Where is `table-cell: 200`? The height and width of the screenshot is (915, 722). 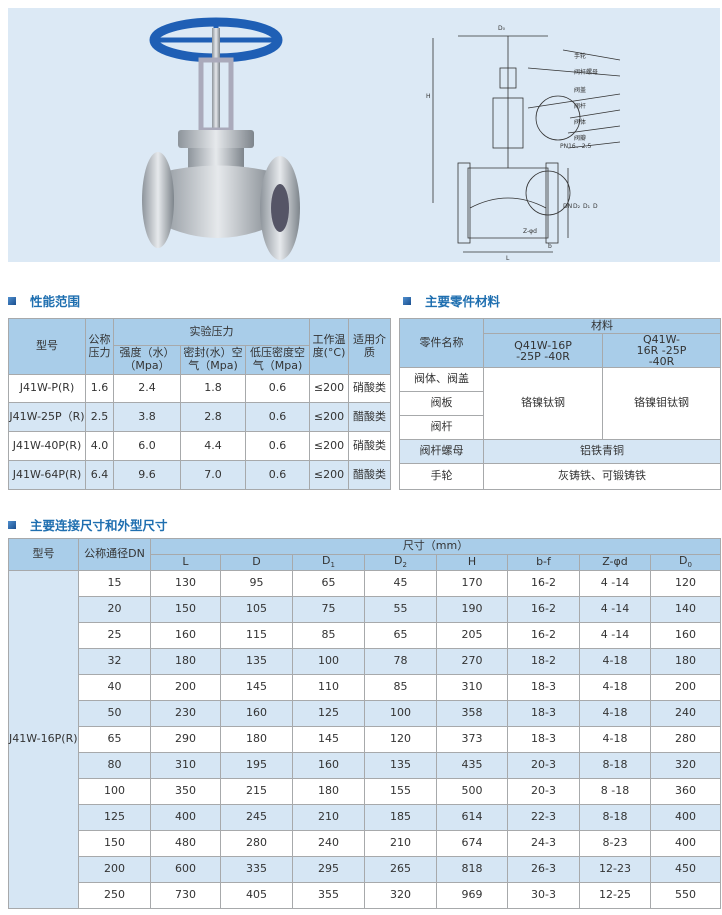
table-cell: 200 is located at coordinates (685, 687).